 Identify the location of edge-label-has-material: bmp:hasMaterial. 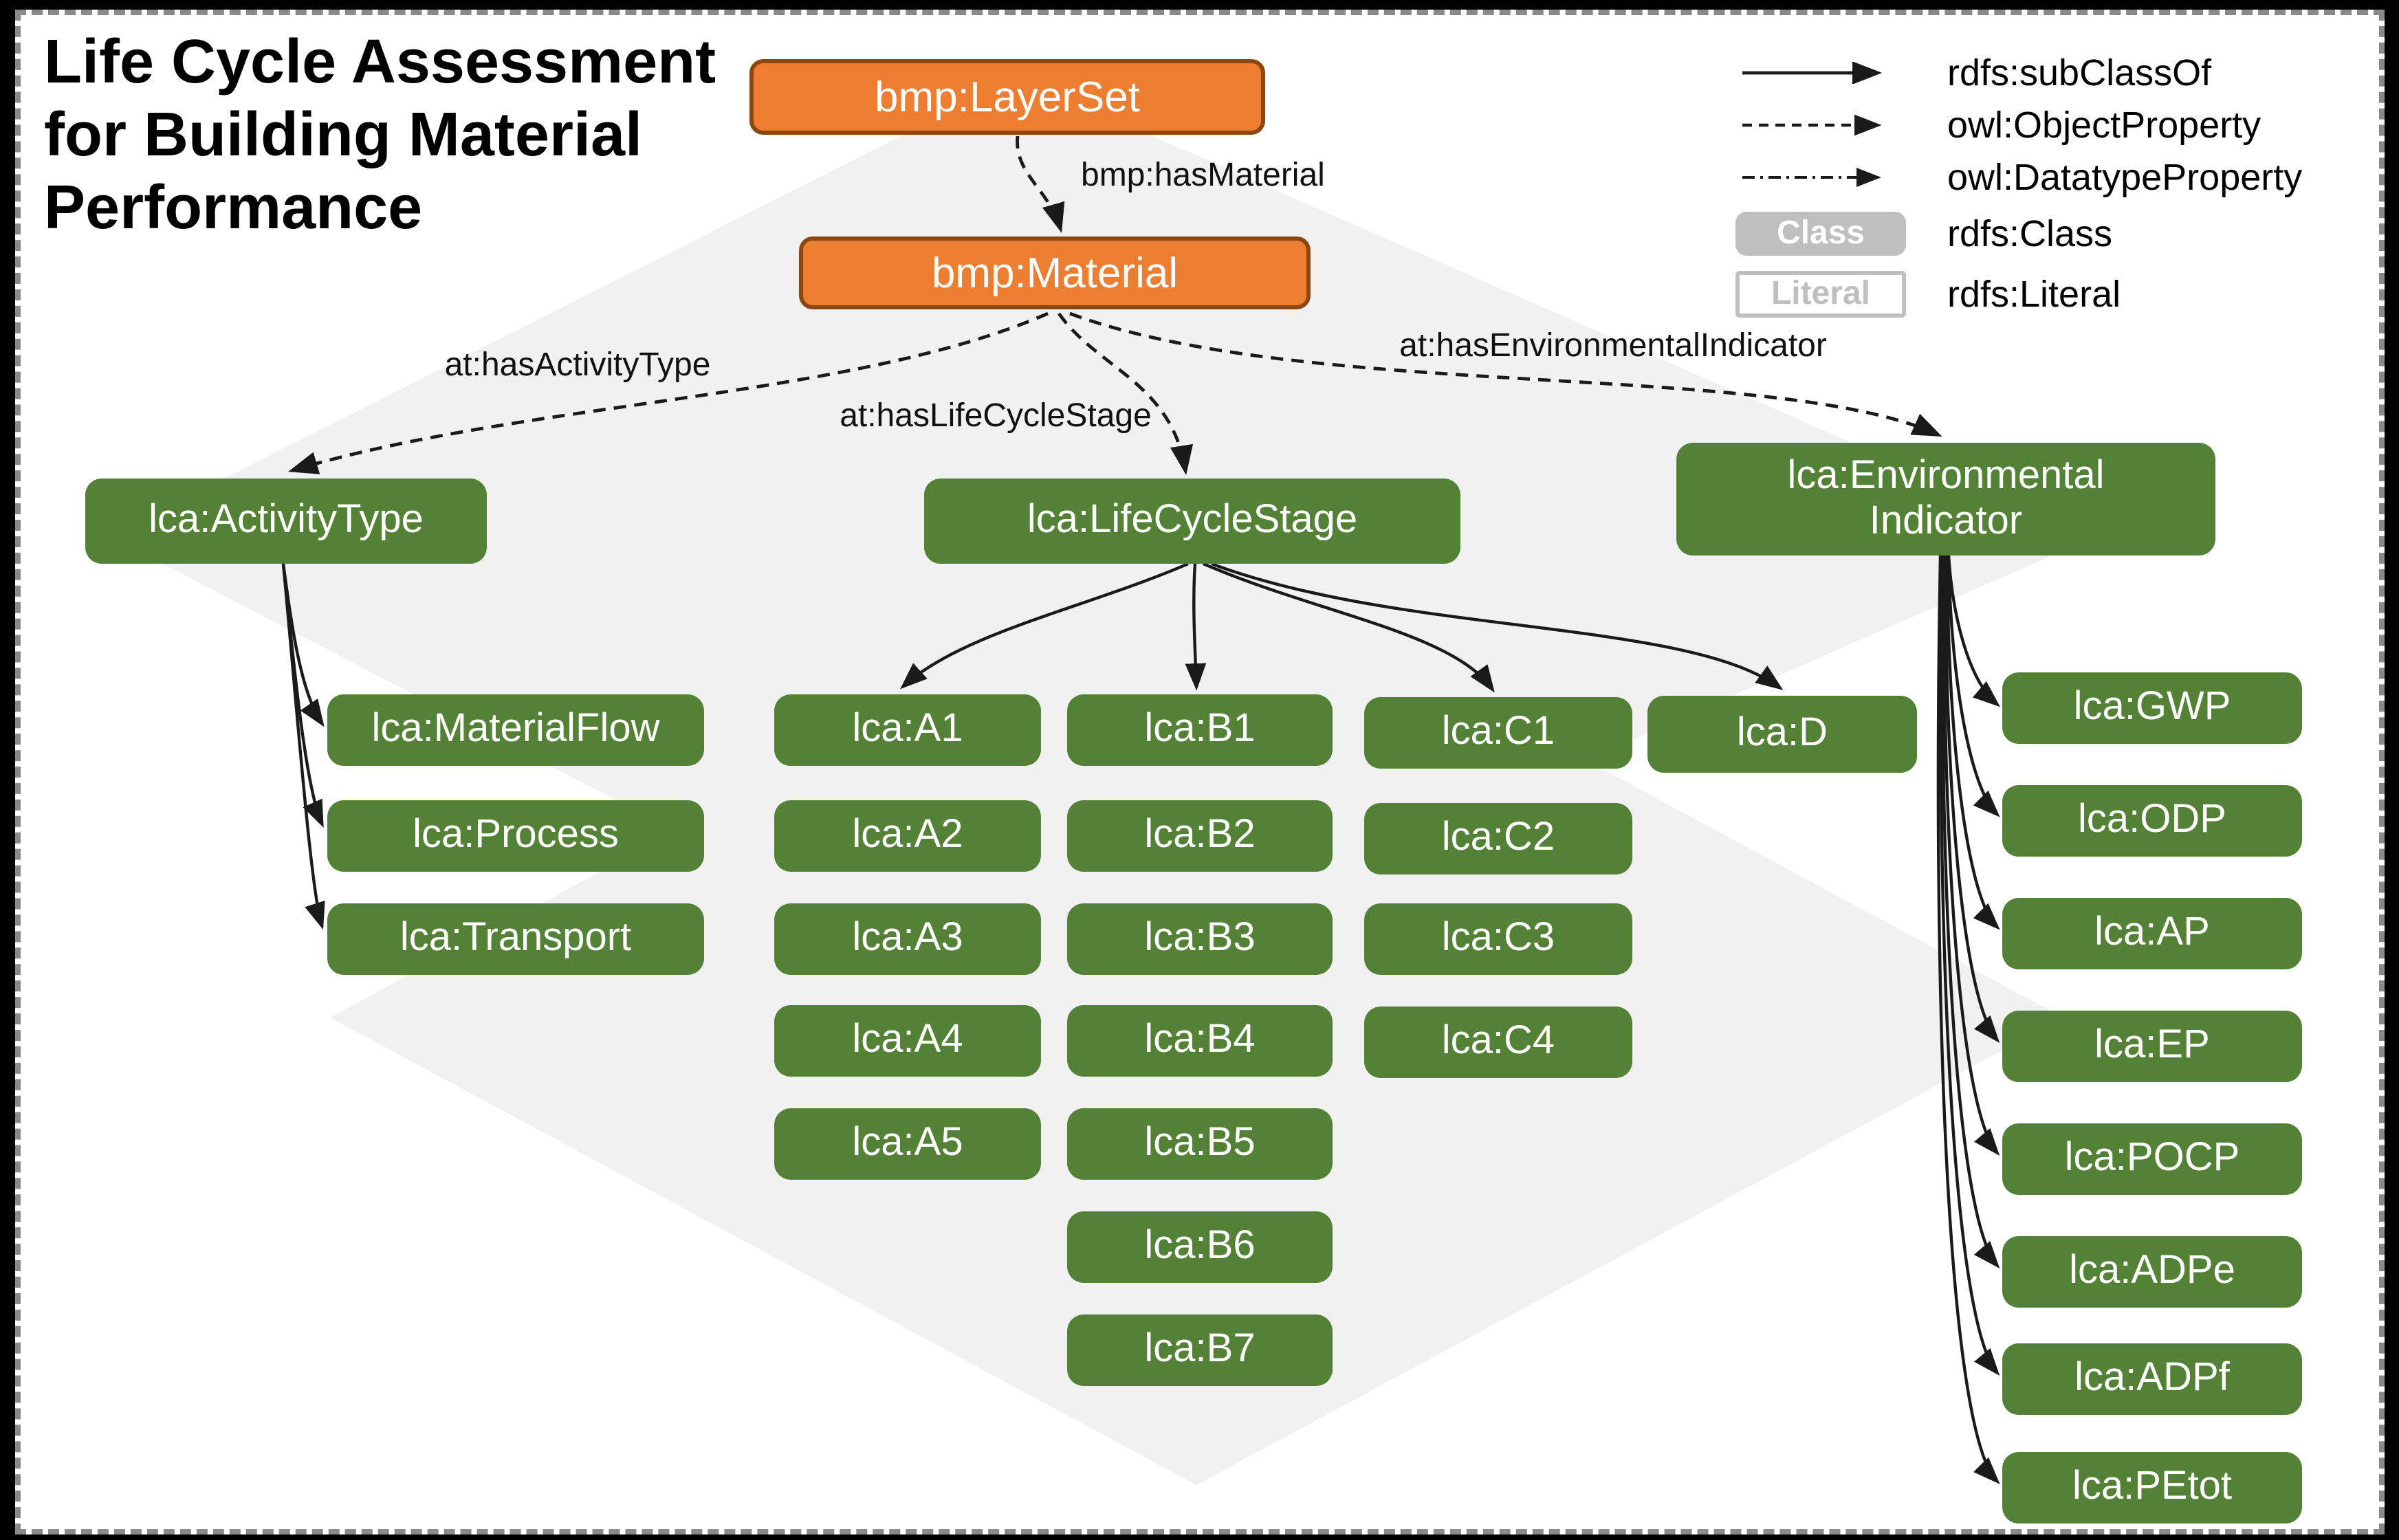
(1203, 175).